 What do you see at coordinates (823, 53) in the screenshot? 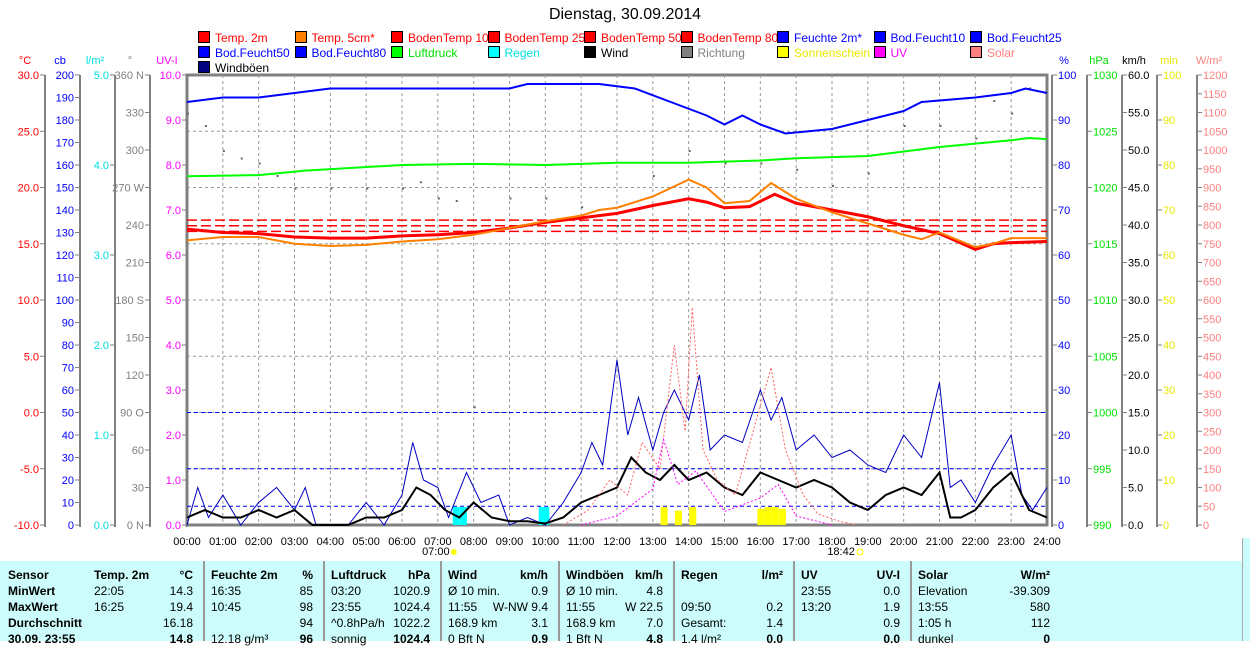
I see `legend-item: Sonnenschein` at bounding box center [823, 53].